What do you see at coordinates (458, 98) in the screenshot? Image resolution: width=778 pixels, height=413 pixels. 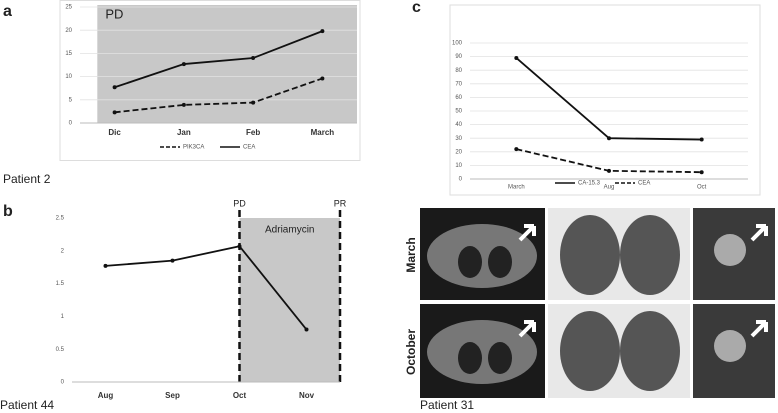 I see `y-tick-label: 60` at bounding box center [458, 98].